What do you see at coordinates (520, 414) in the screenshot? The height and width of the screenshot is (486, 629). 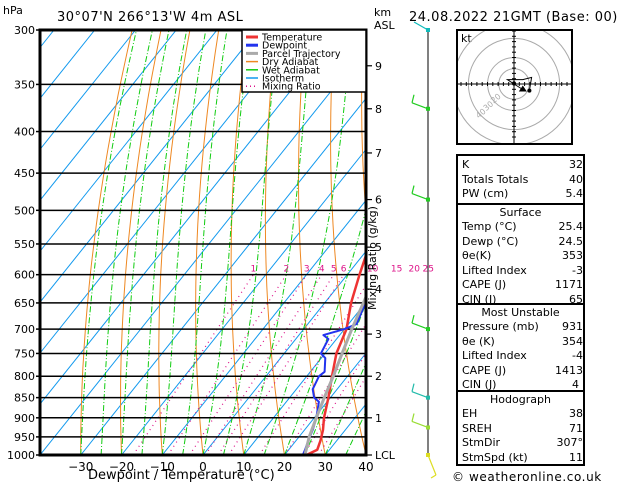 I see `index-row: EH 38` at bounding box center [520, 414].